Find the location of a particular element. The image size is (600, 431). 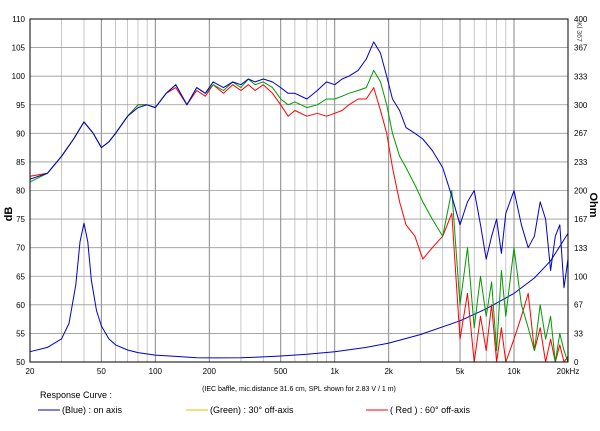

y-tick-label-left: 110 is located at coordinates (18, 19).